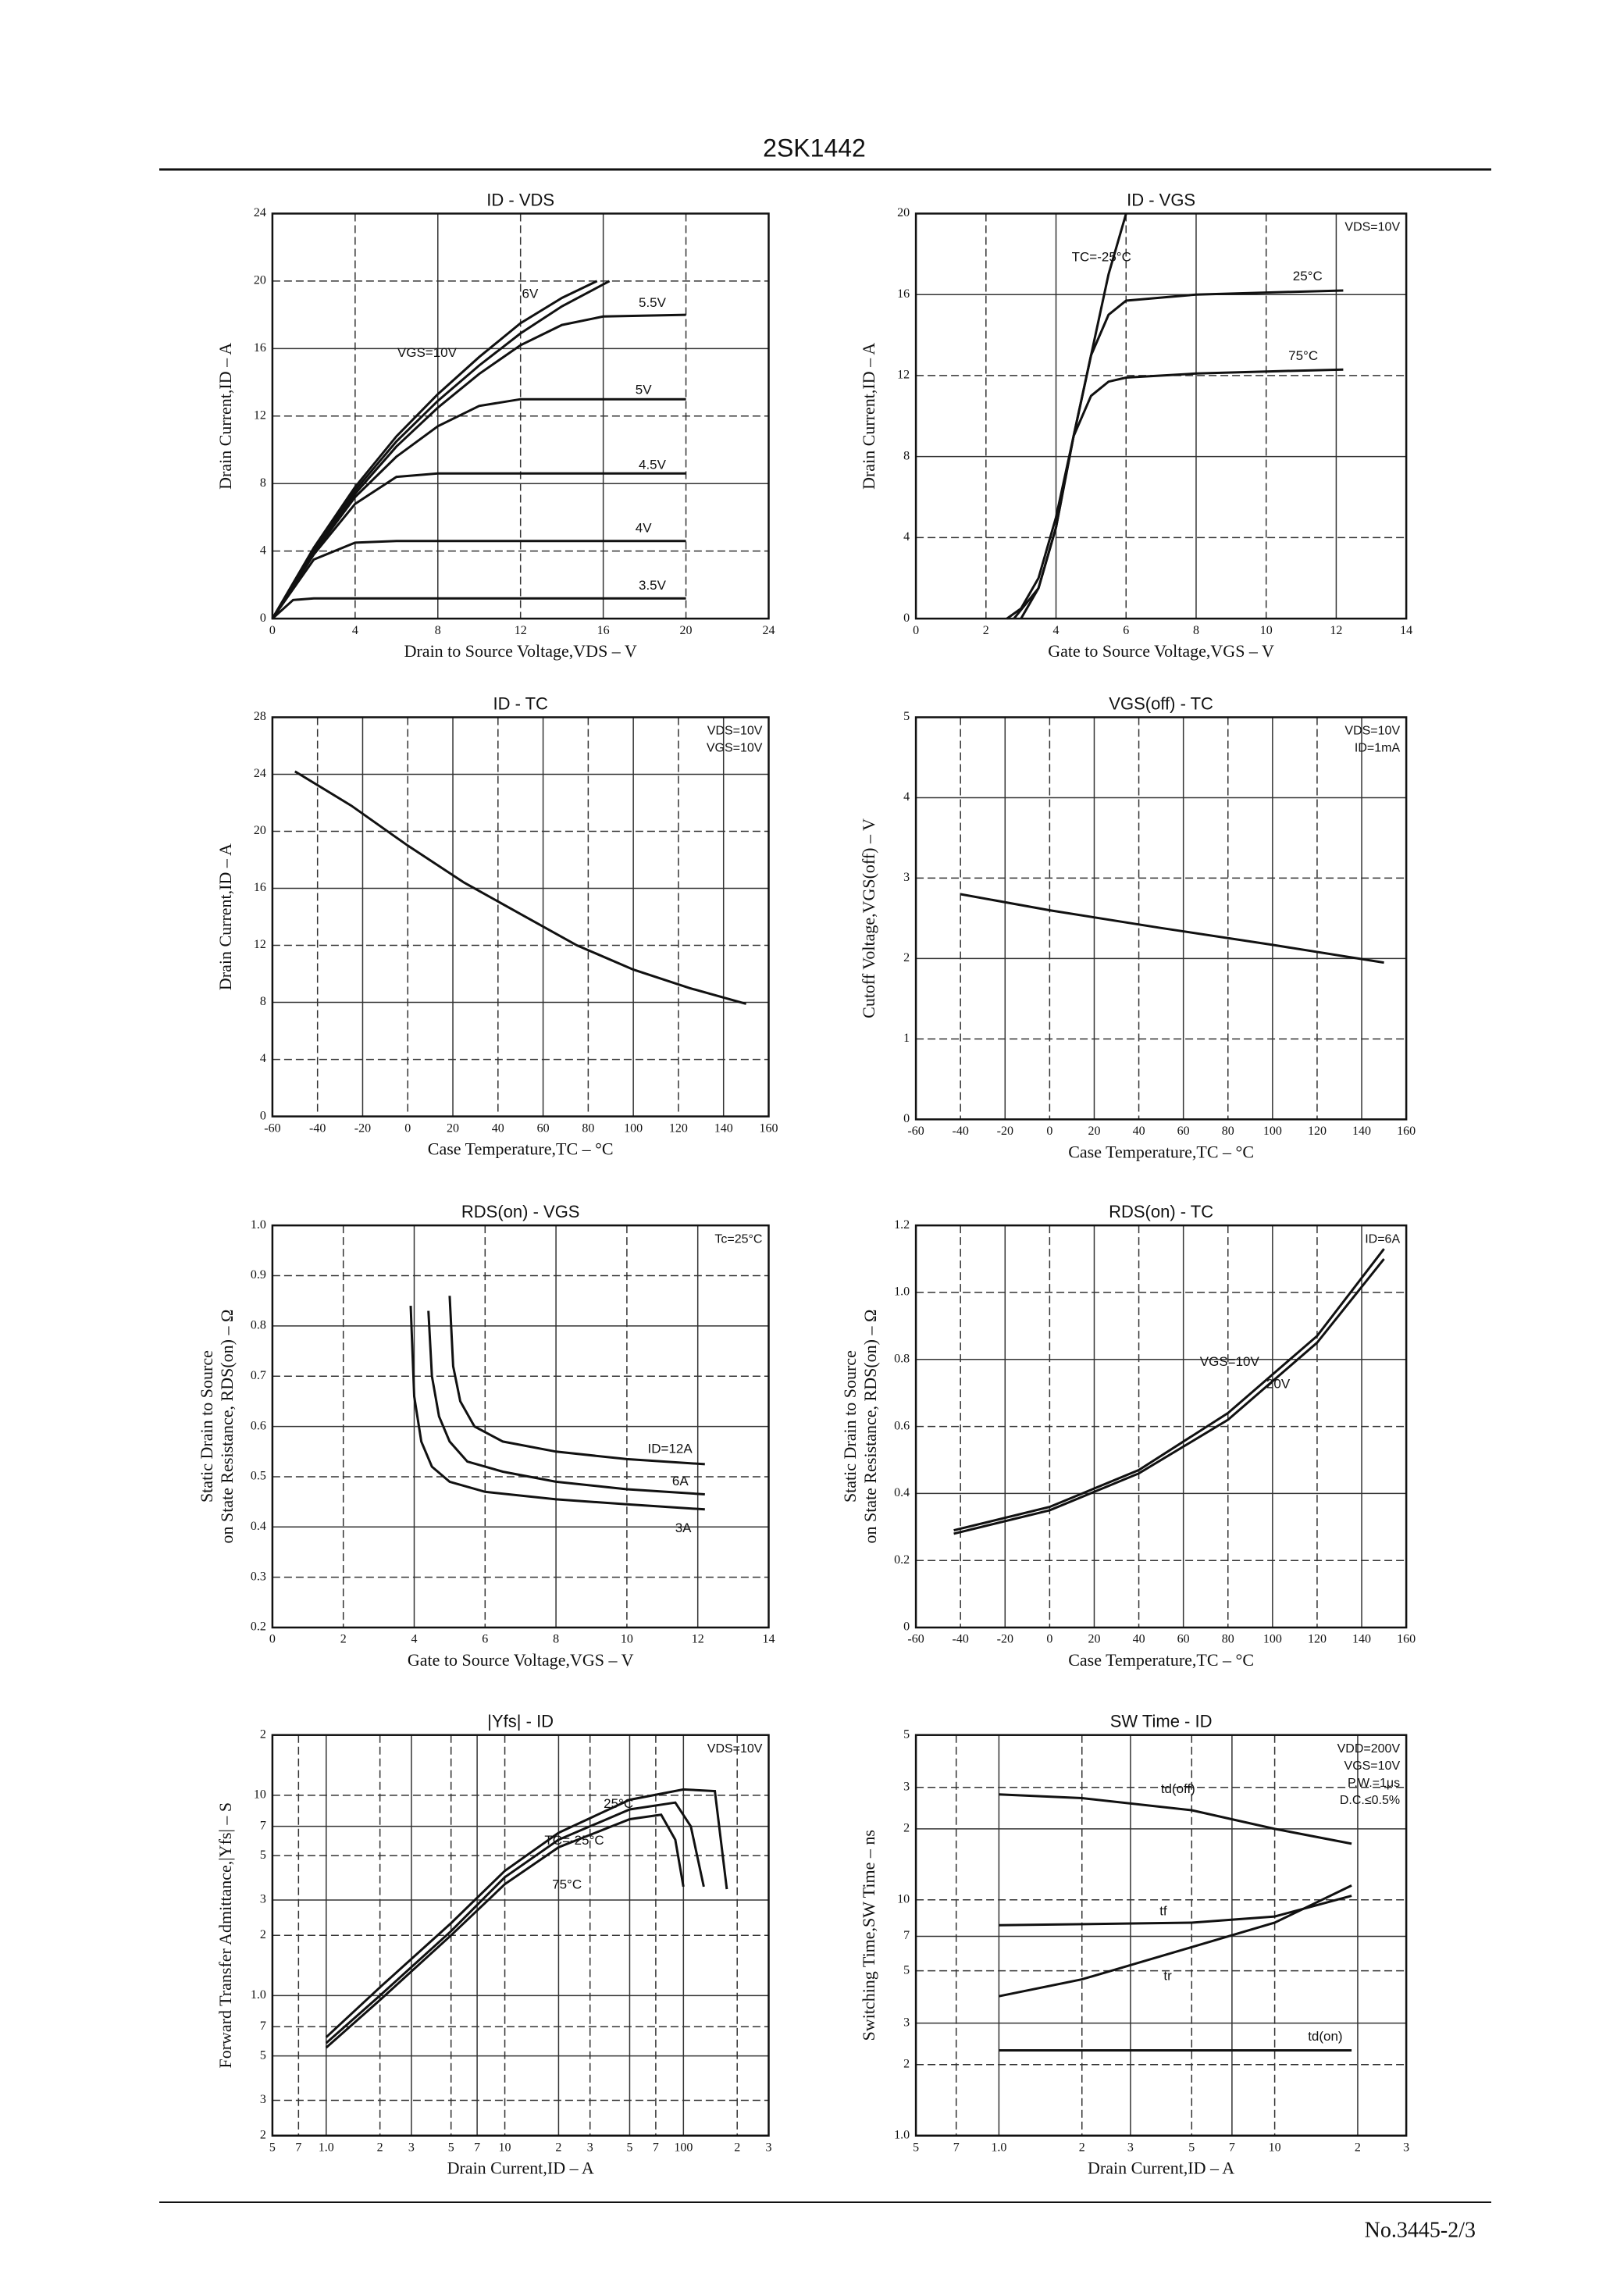  I want to click on x-tick-label: 12, so click(1336, 630).